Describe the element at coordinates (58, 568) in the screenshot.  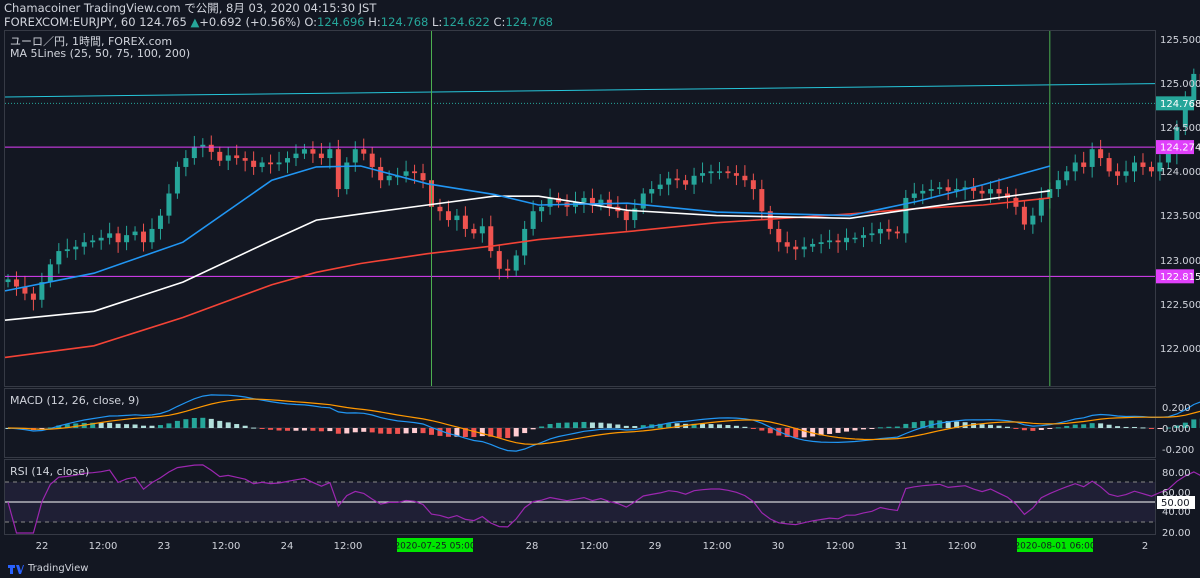
I see `watermark-label: TradingView` at that location.